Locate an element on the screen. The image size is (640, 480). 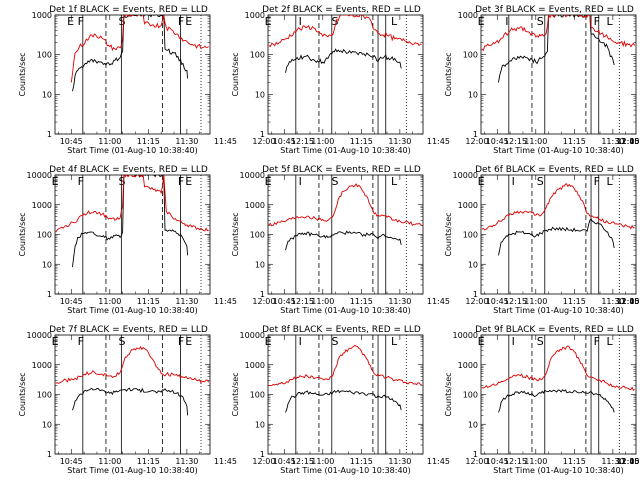
panel-title: Det 1f BLACK = Events, RED = LLD is located at coordinates (128, 10).